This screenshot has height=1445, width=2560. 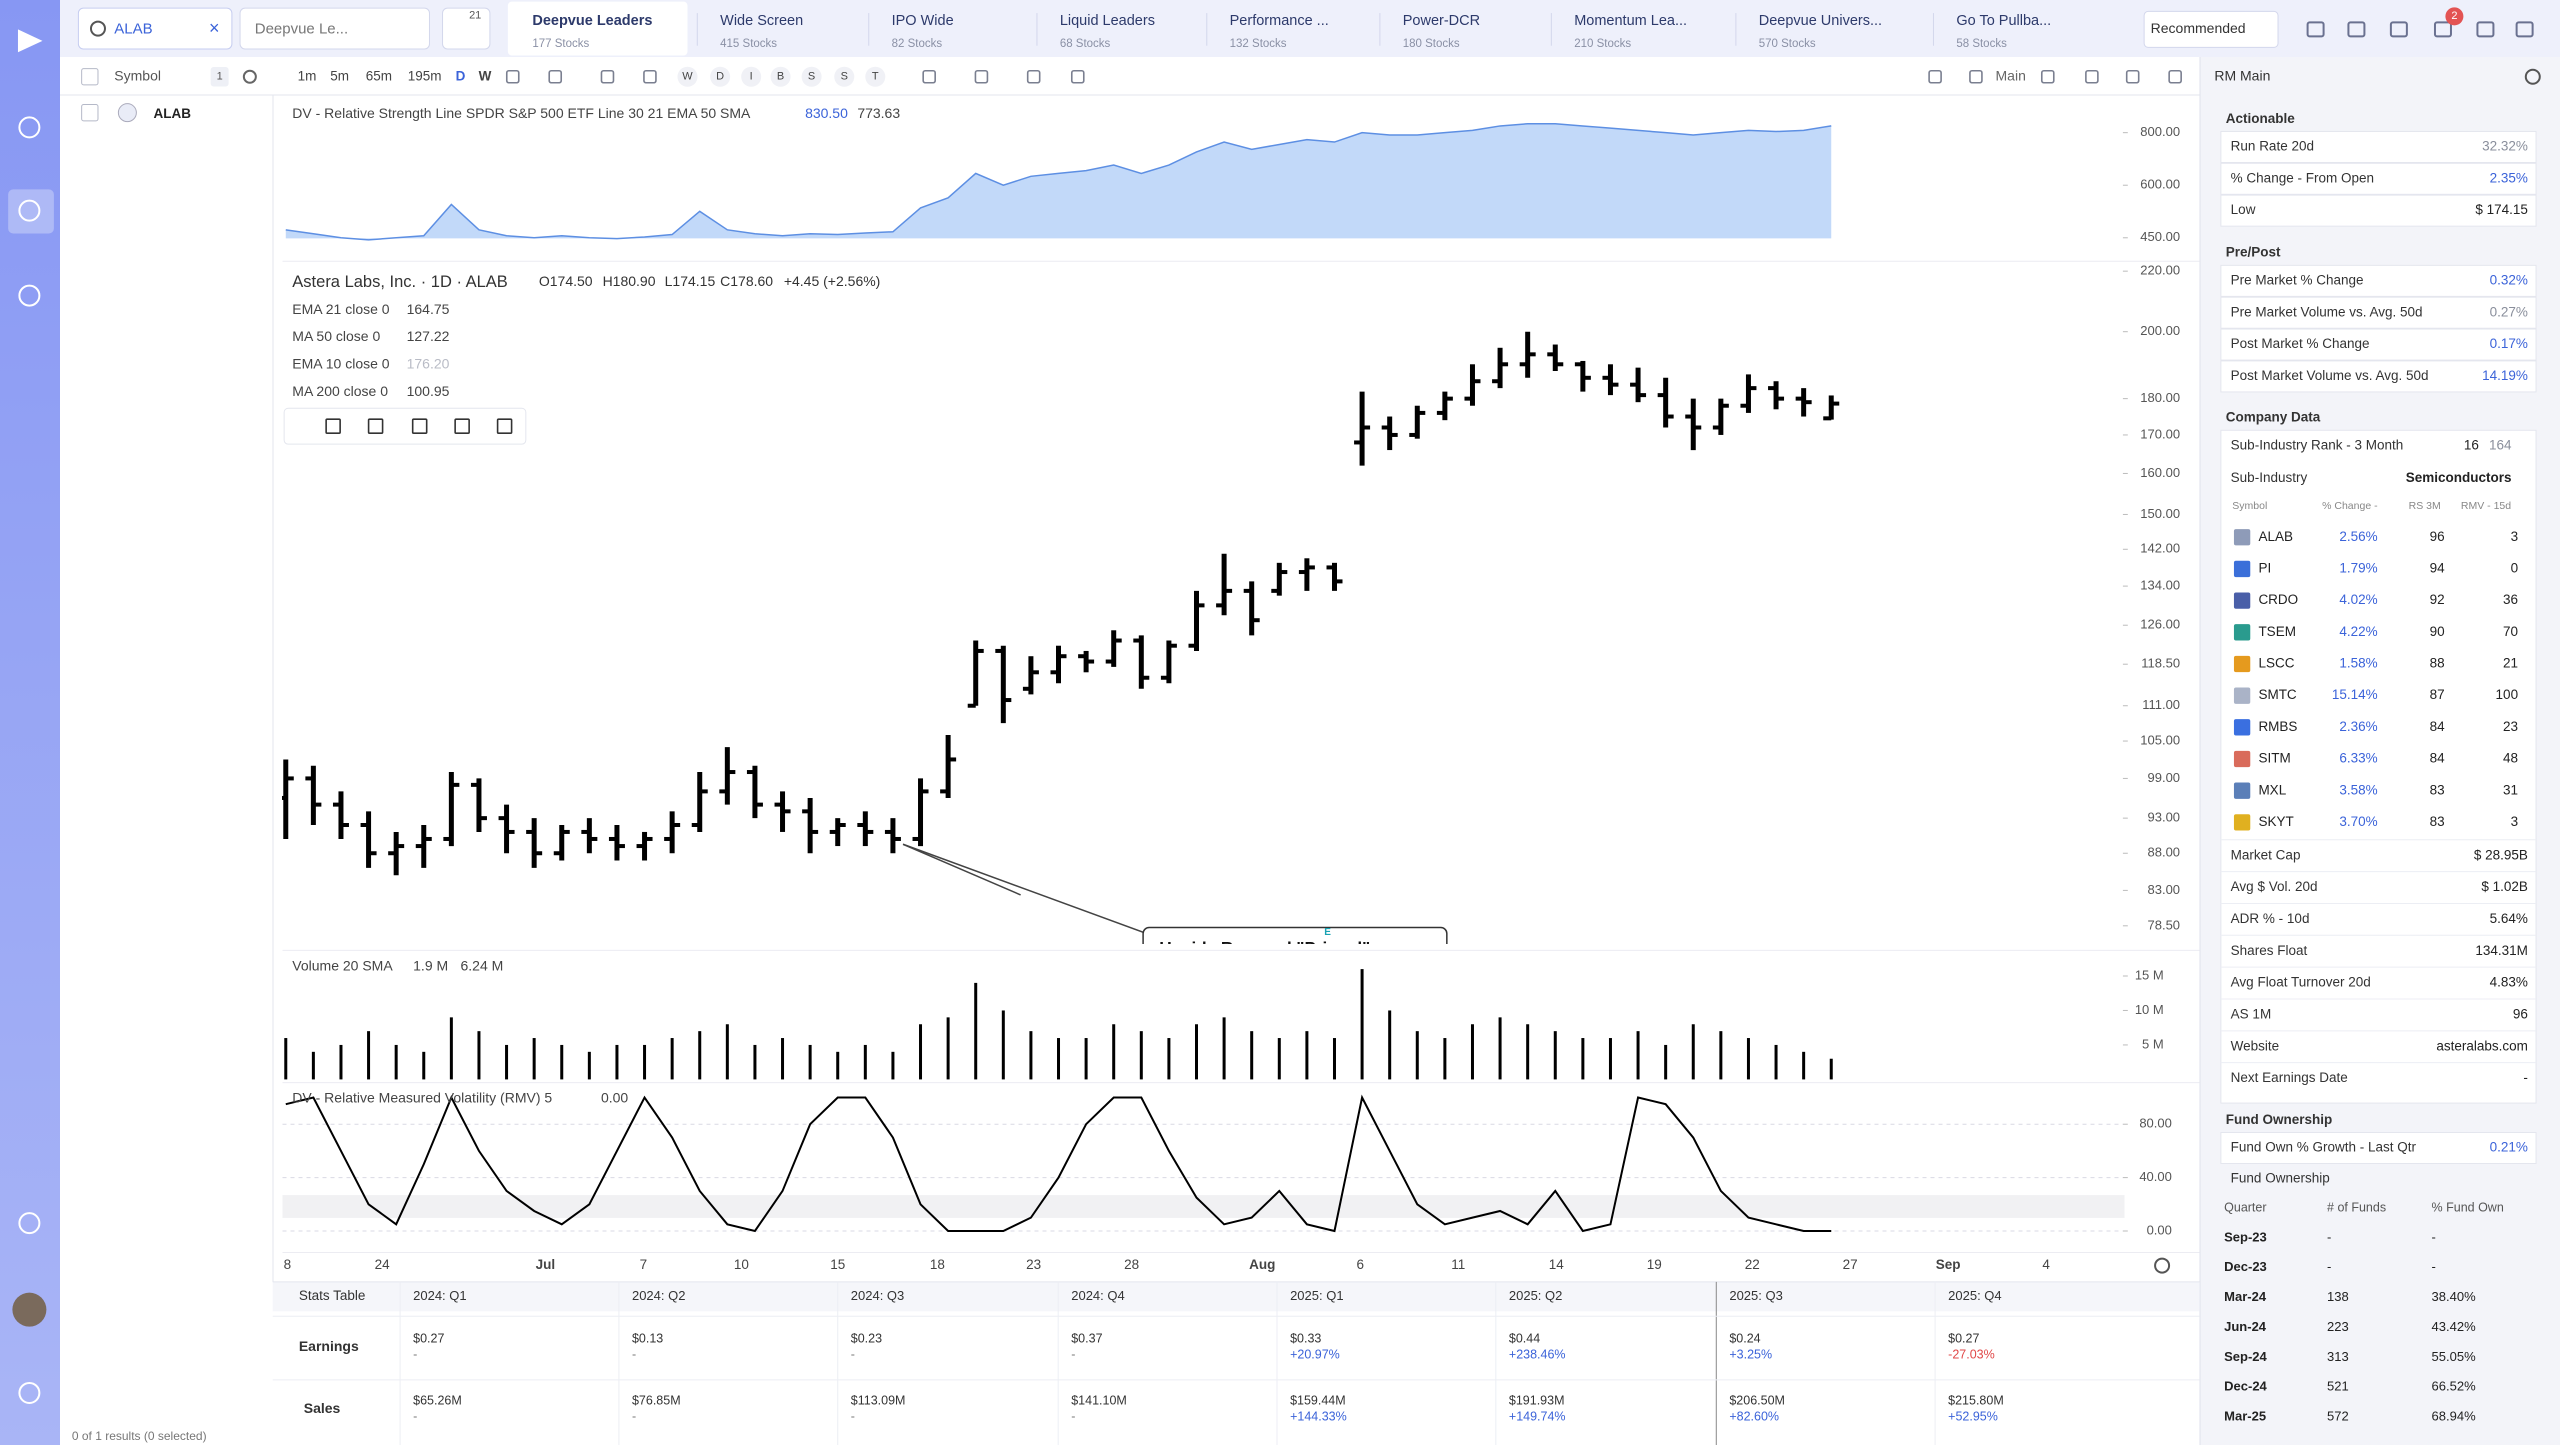 What do you see at coordinates (425, 75) in the screenshot?
I see `timeframe: 195m` at bounding box center [425, 75].